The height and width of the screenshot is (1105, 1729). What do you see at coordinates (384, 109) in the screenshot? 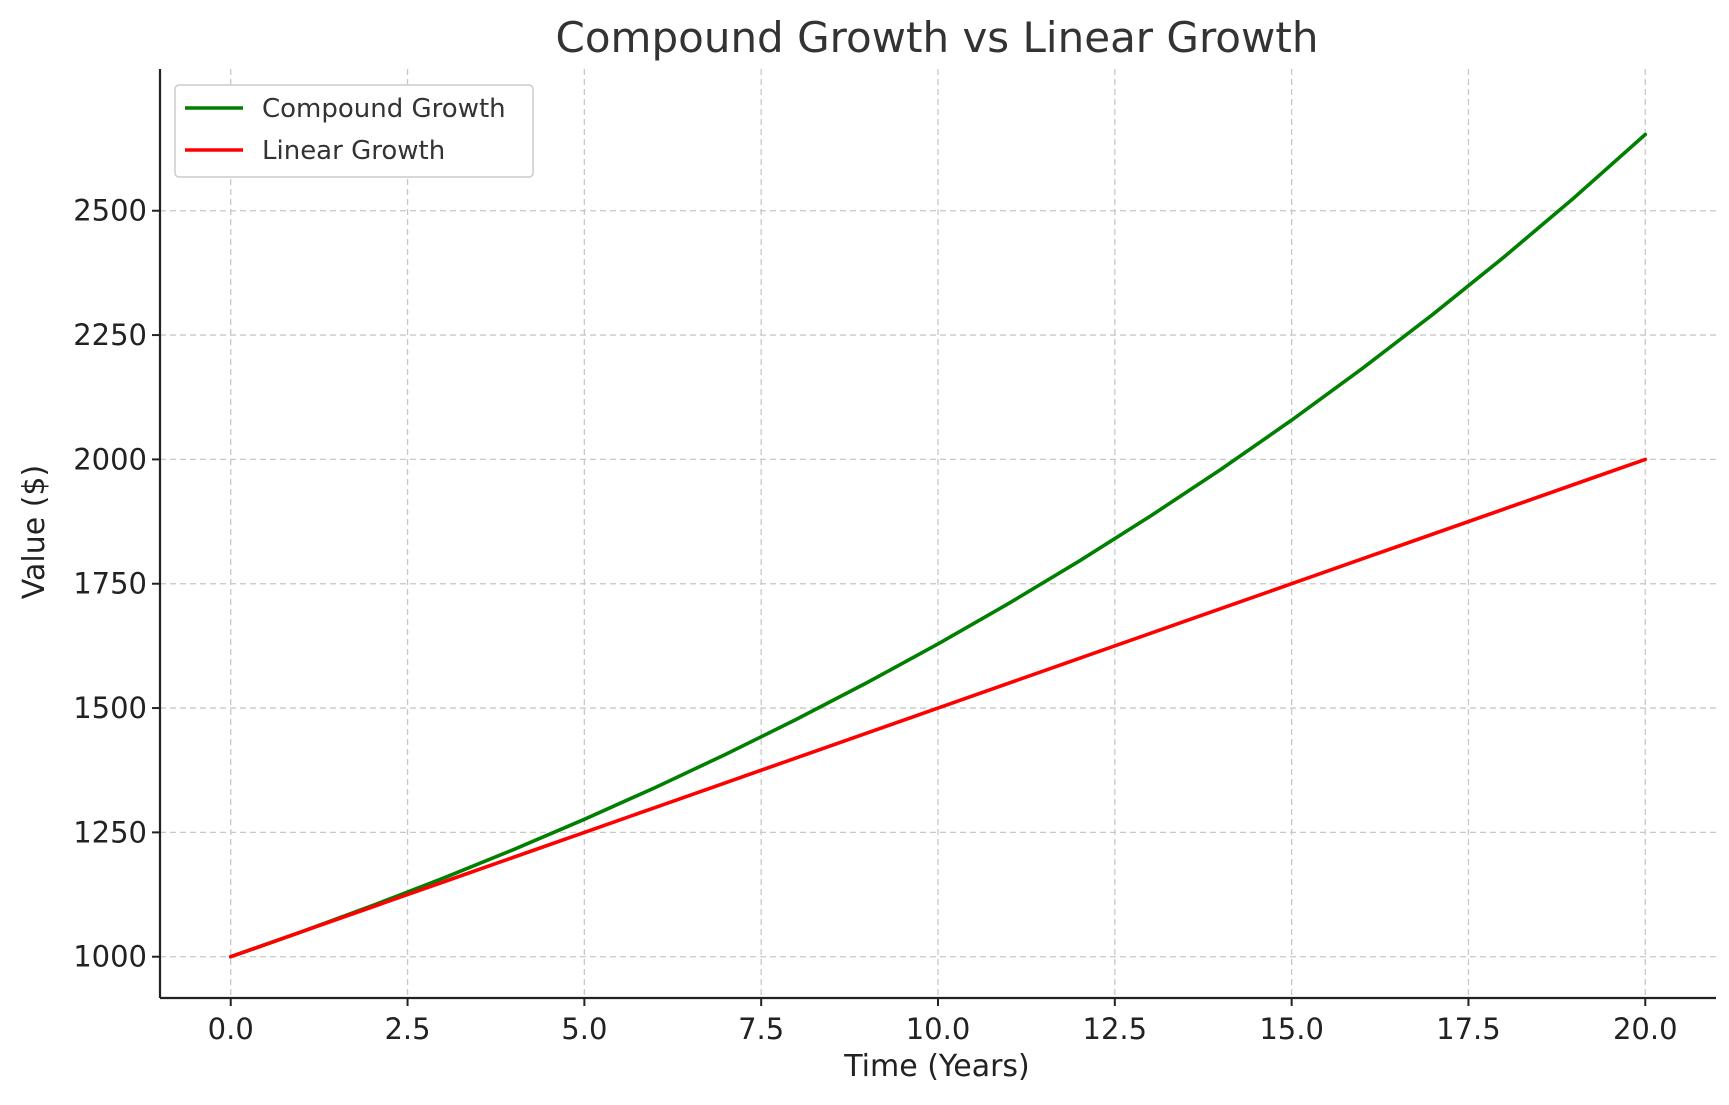
I see `legend-label-compound-growth: Compound Growth` at bounding box center [384, 109].